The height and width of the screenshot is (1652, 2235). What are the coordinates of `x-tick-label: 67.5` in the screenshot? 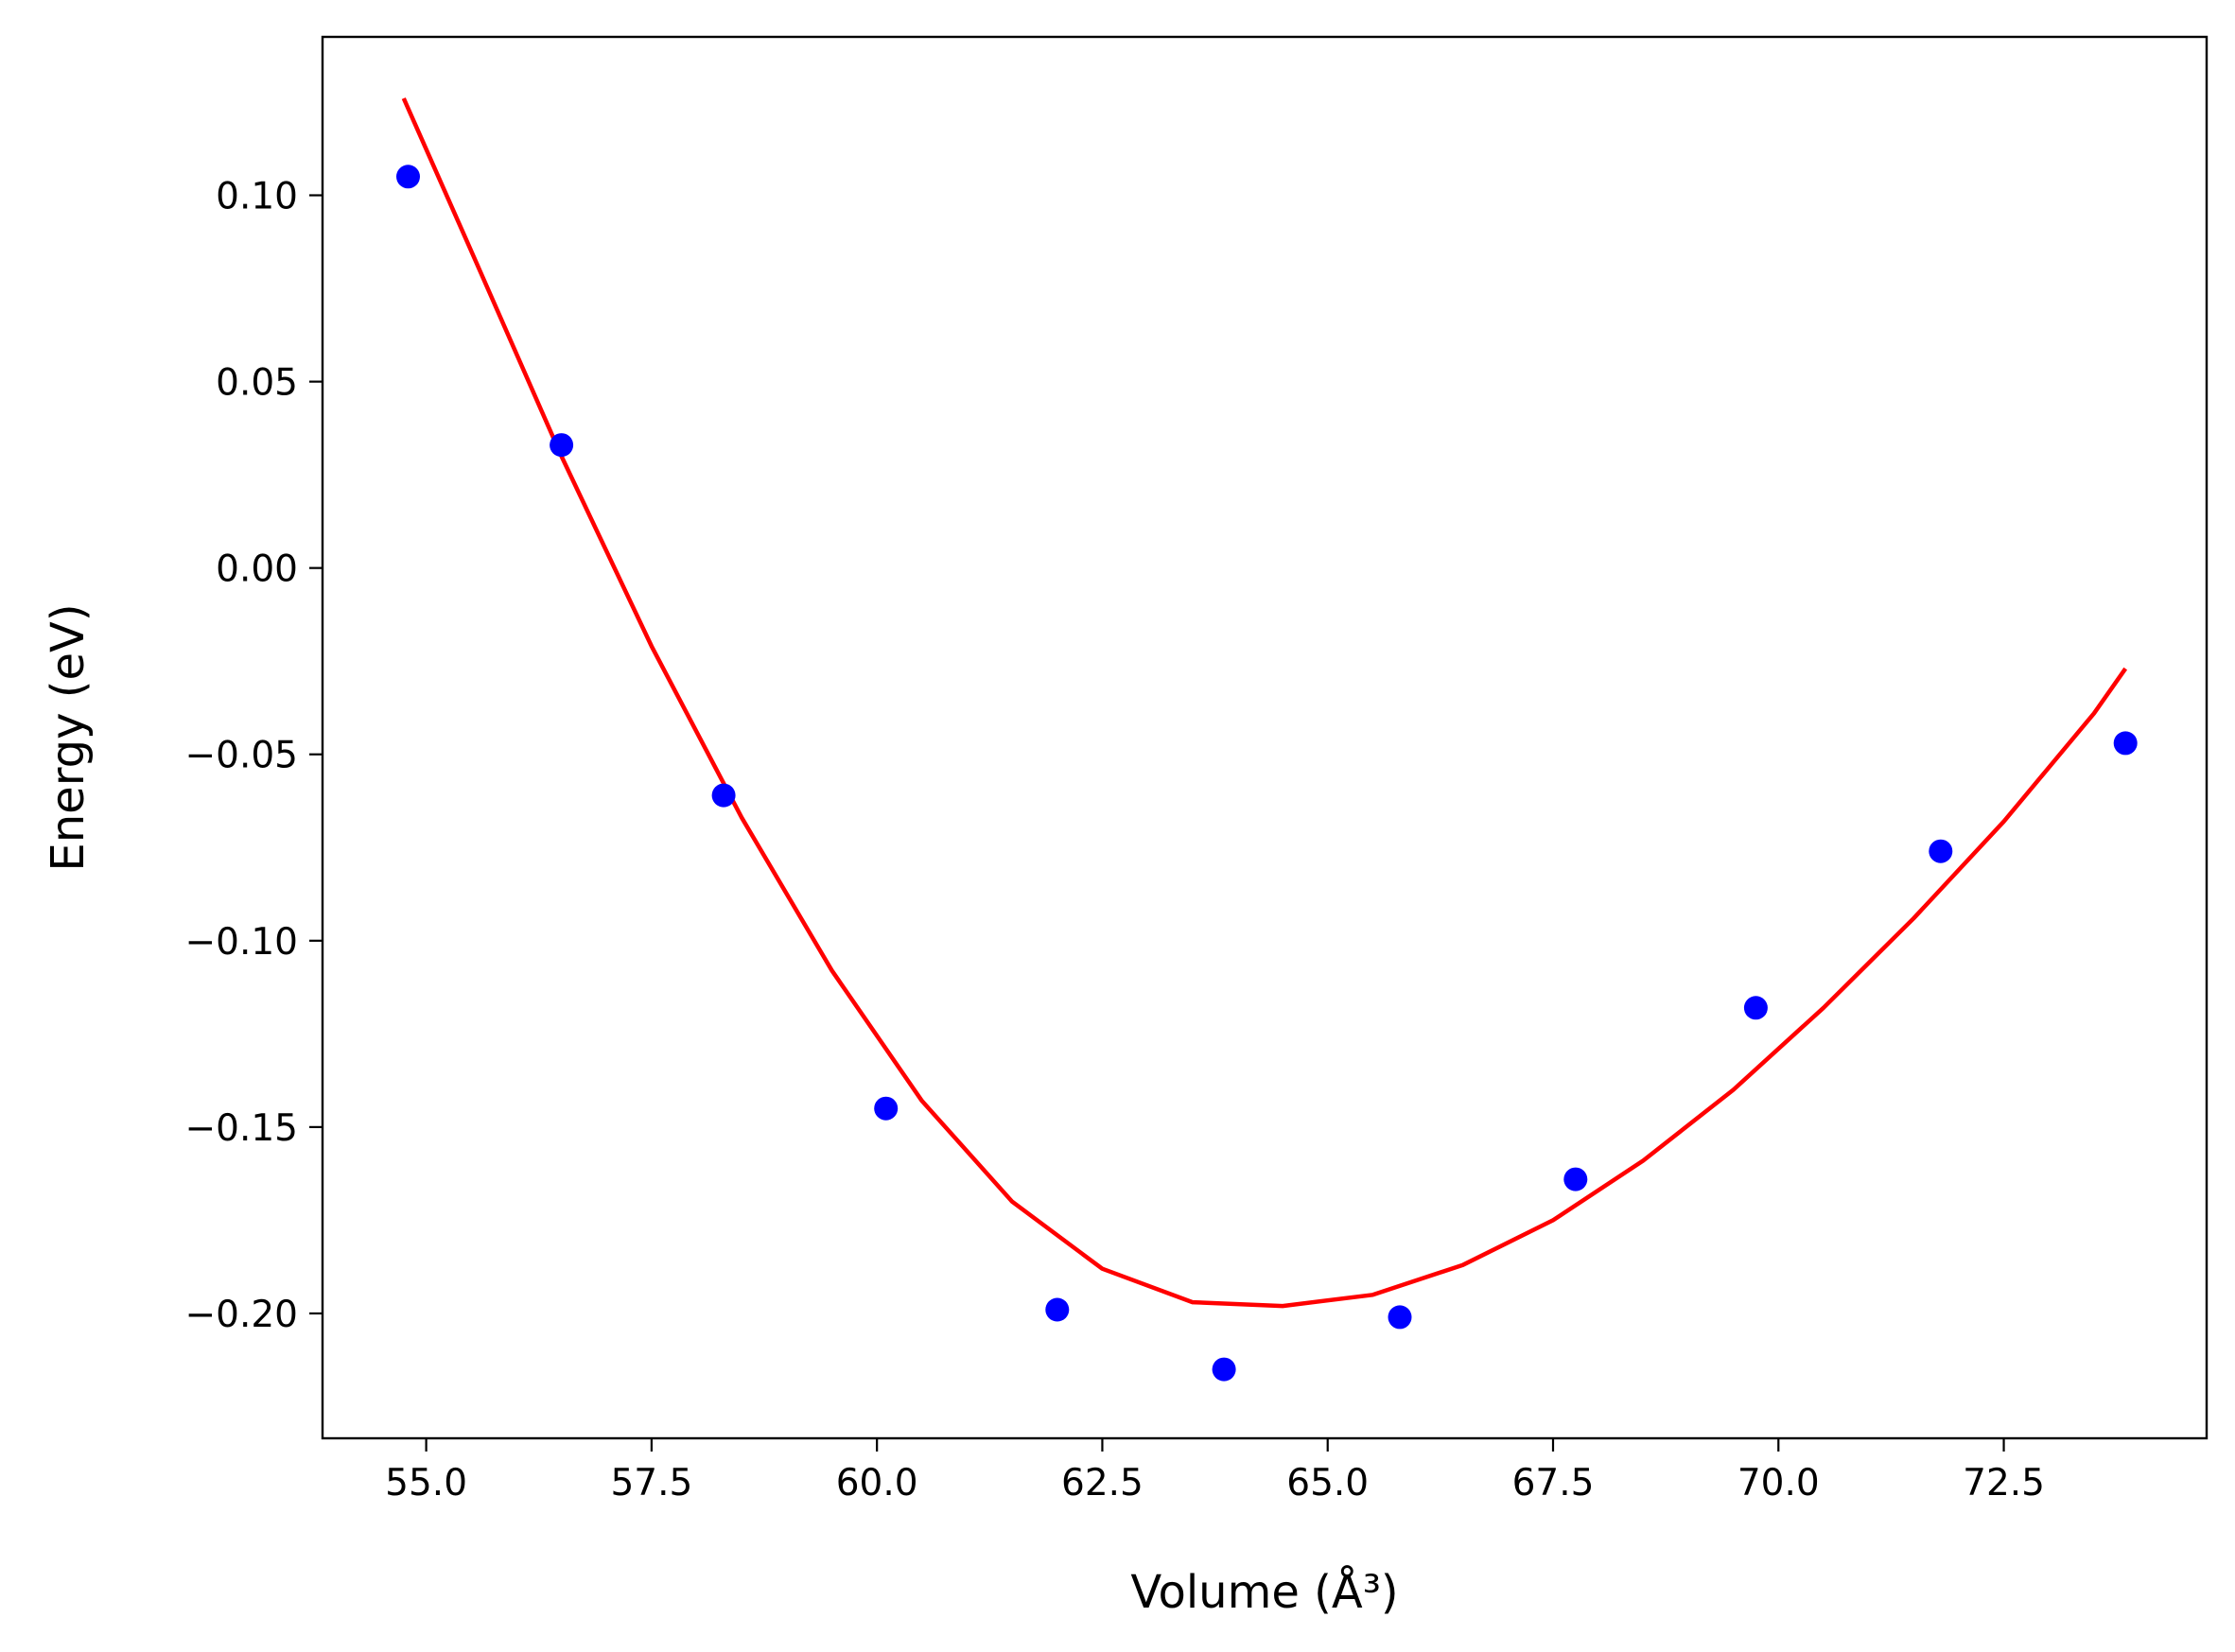 It's located at (1553, 1483).